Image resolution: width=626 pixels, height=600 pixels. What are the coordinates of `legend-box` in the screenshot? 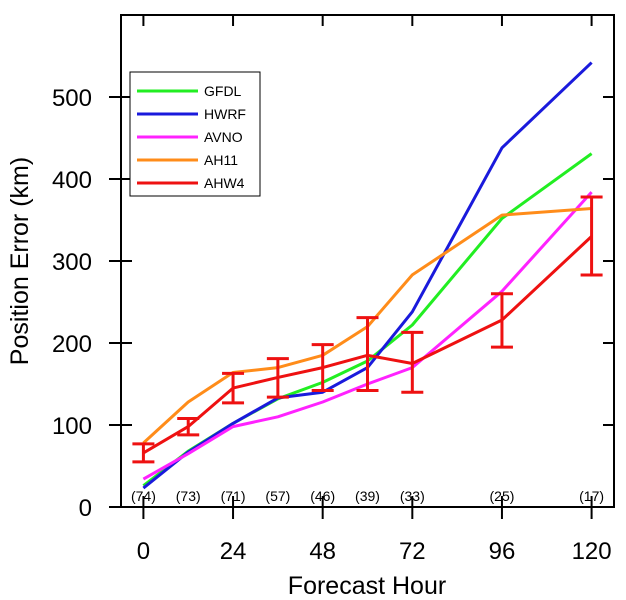 It's located at (195, 134).